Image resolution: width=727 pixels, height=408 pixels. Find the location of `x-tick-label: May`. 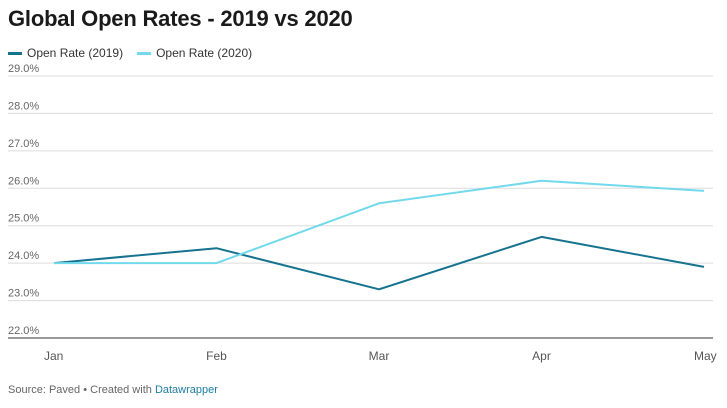

x-tick-label: May is located at coordinates (705, 356).